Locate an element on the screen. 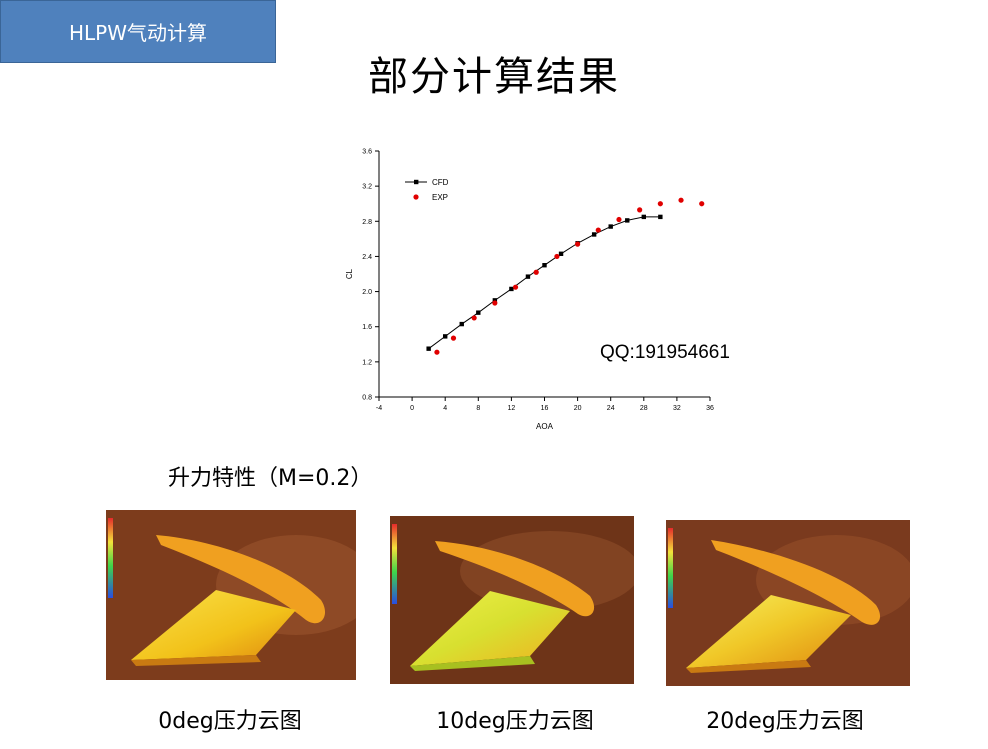 This screenshot has width=988, height=749. pressure-contour-image-0deg is located at coordinates (231, 595).